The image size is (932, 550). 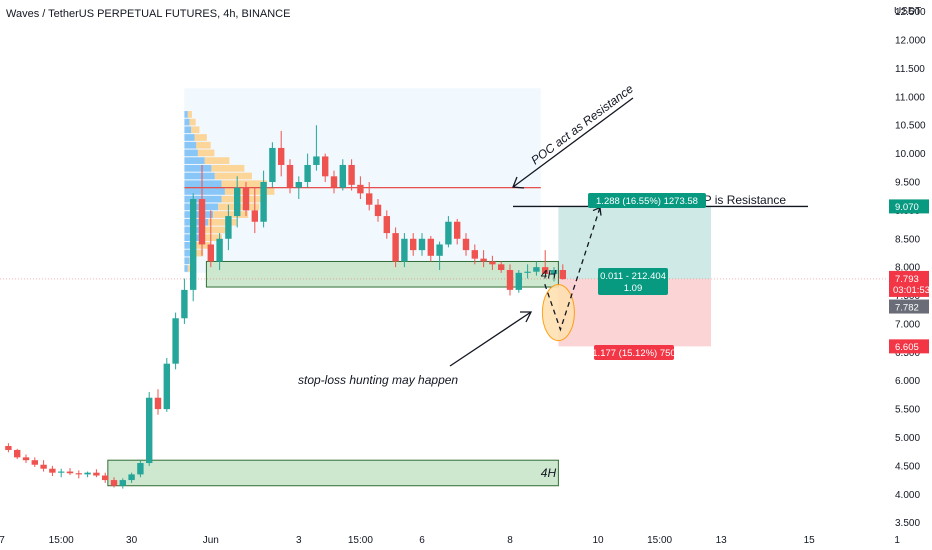 What do you see at coordinates (907, 466) in the screenshot?
I see `price-tick-label: 4.500` at bounding box center [907, 466].